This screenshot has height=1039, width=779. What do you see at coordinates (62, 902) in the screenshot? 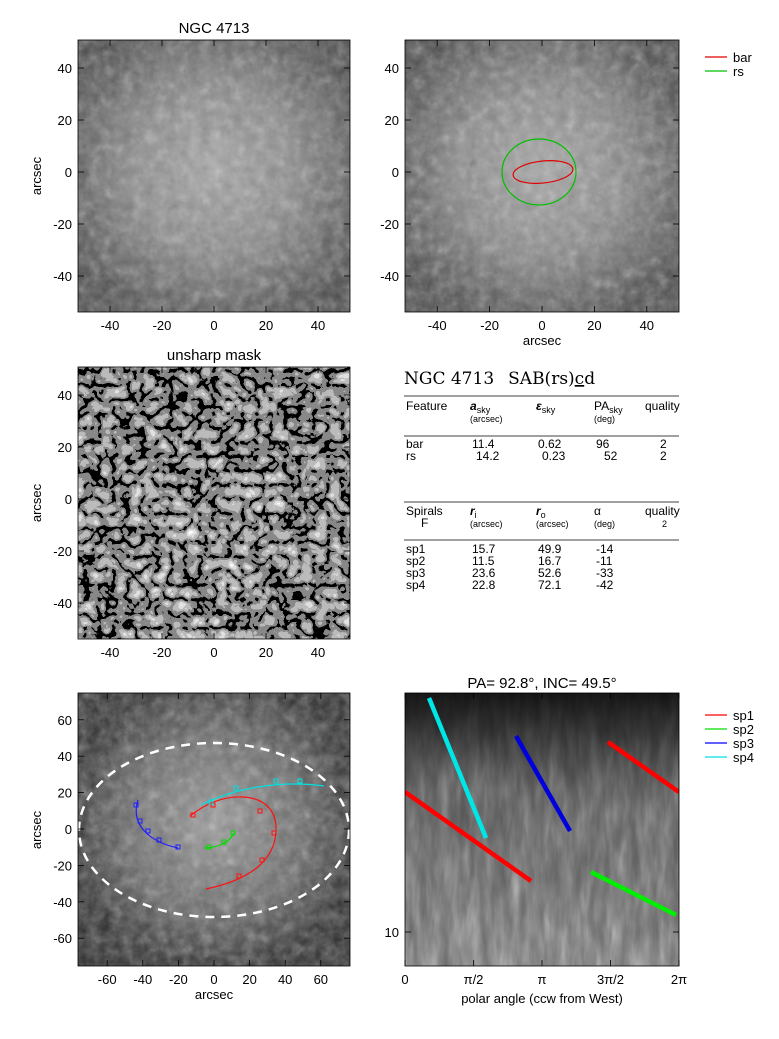
I see `panel-spiral-overlay-ytick-label: -40` at bounding box center [62, 902].